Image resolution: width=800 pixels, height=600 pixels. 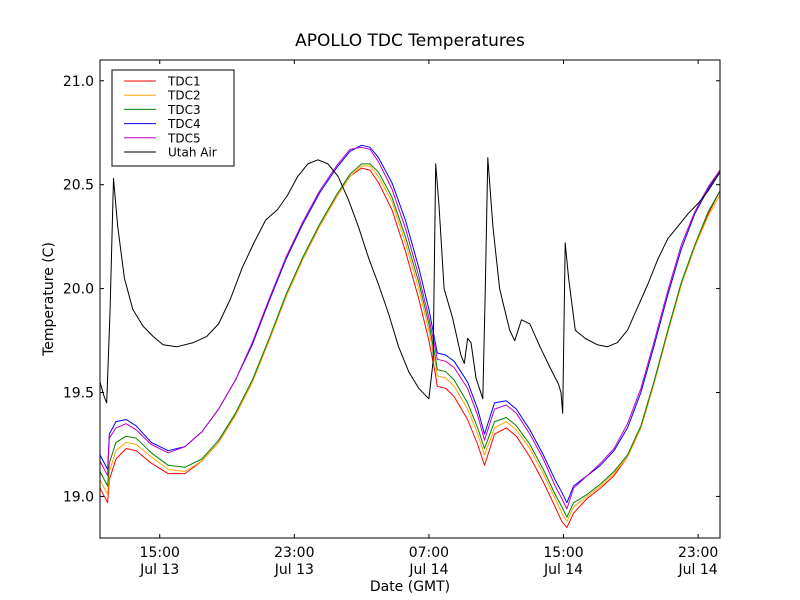 I want to click on x-tick-label-time: 07:00, so click(x=429, y=553).